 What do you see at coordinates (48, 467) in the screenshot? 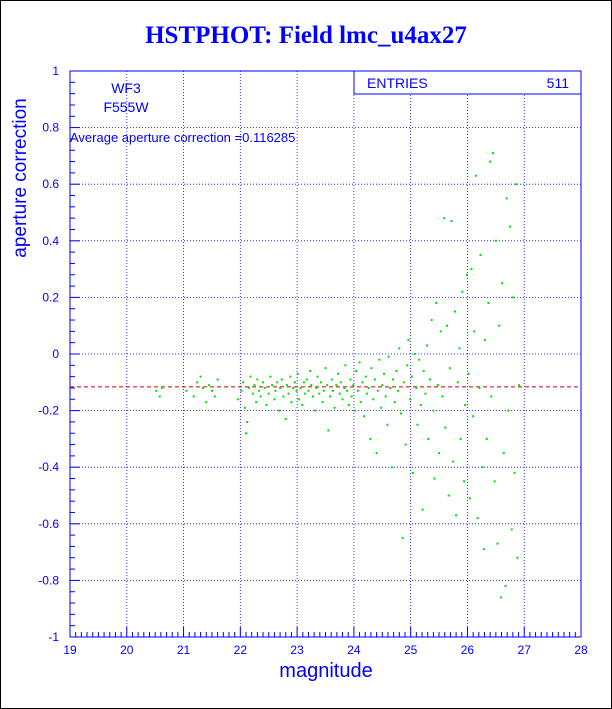
I see `y-tick-label: -0.4` at bounding box center [48, 467].